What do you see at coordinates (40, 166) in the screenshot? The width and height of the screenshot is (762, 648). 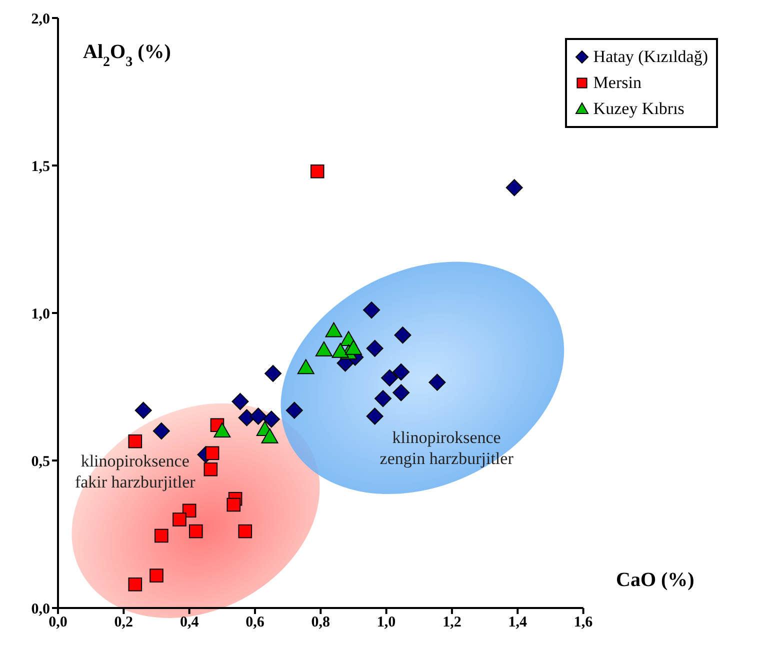 I see `y-tick-label: 1,5` at bounding box center [40, 166].